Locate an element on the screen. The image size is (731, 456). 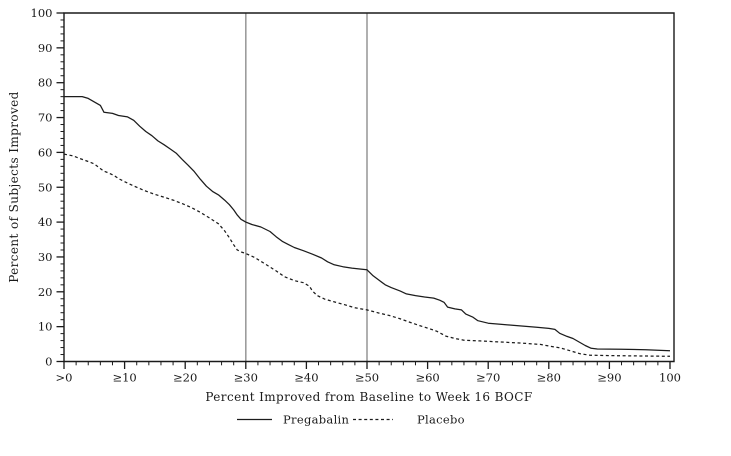
legend-label-placebo: Placebo is located at coordinates (441, 420).